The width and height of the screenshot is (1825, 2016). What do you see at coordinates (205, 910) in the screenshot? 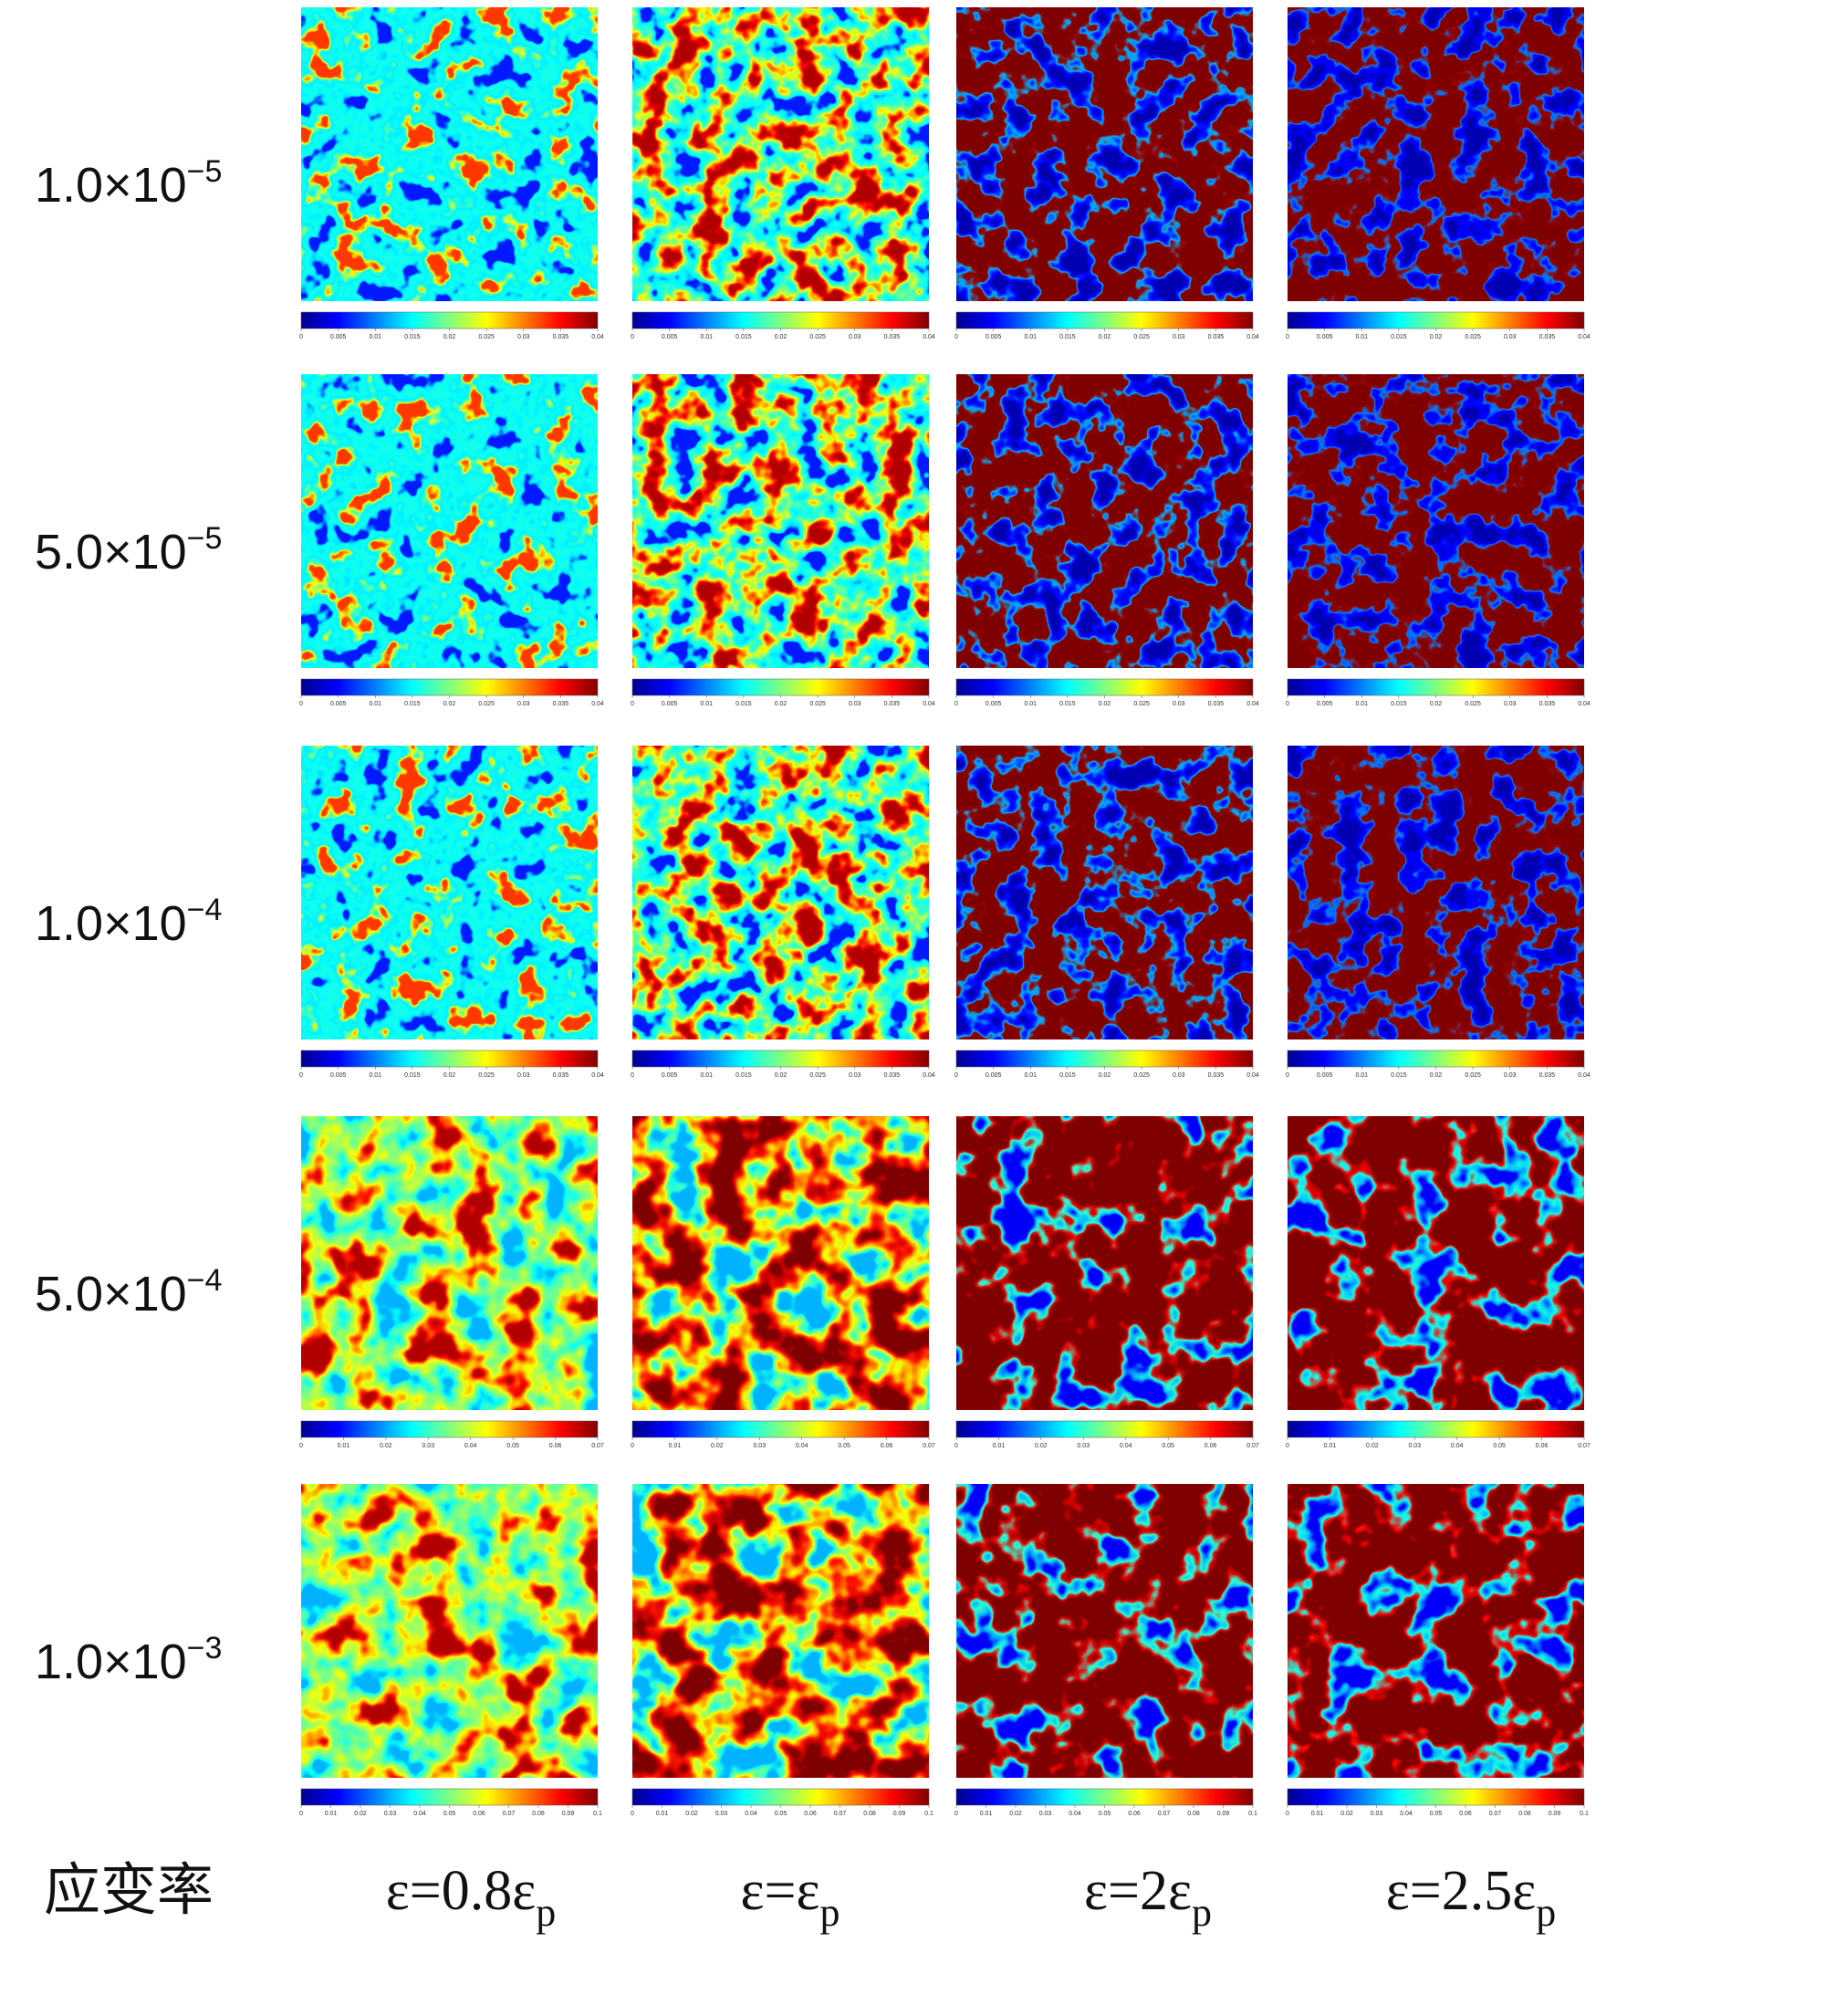
I see `row-label-exponent: −4` at bounding box center [205, 910].